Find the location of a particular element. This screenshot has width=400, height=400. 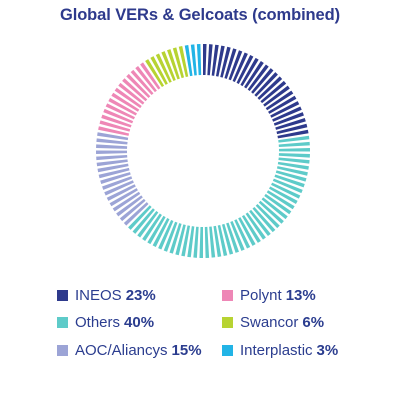

legend-label: INEOS is located at coordinates (98, 295).